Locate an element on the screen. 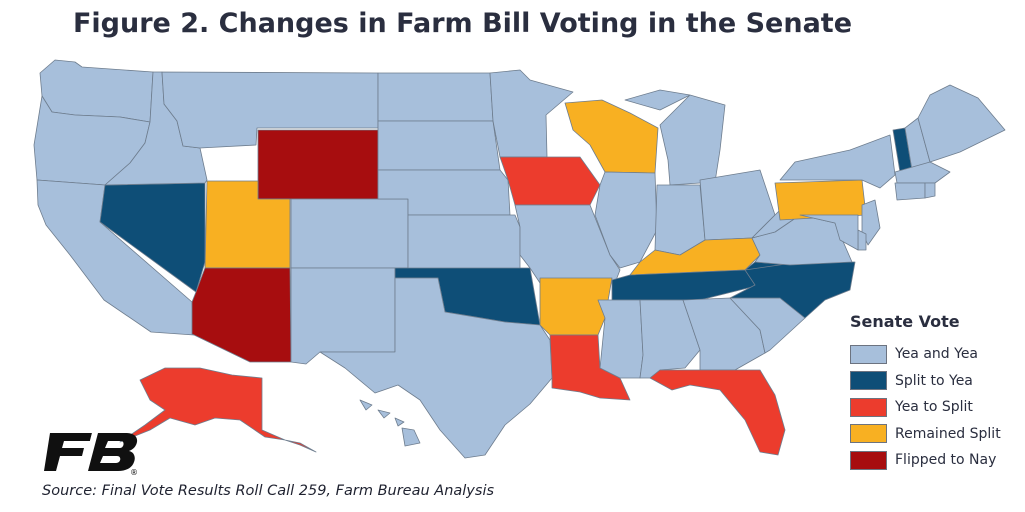  state-il is located at coordinates (626, 220).